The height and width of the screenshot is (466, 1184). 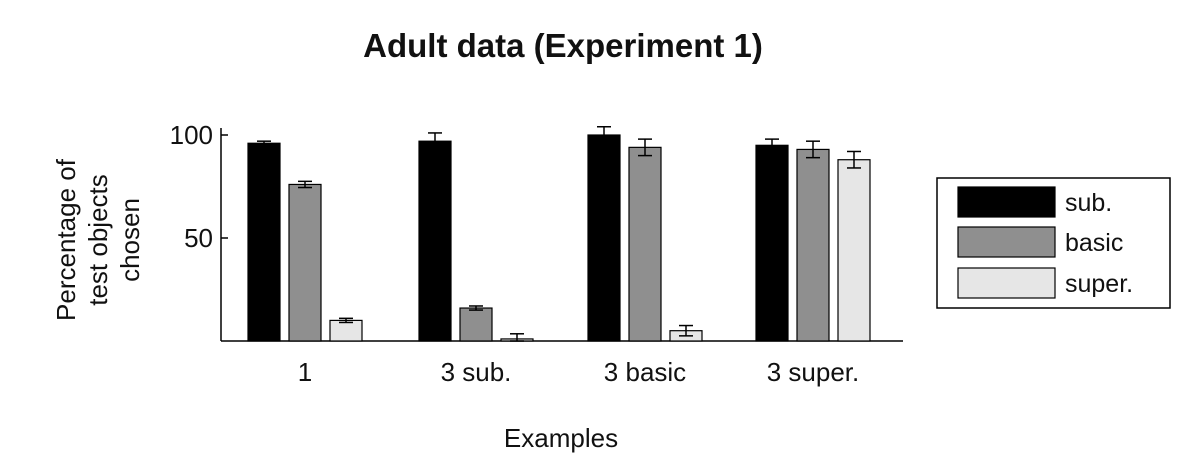 I want to click on legend-label-super: super., so click(x=1099, y=284).